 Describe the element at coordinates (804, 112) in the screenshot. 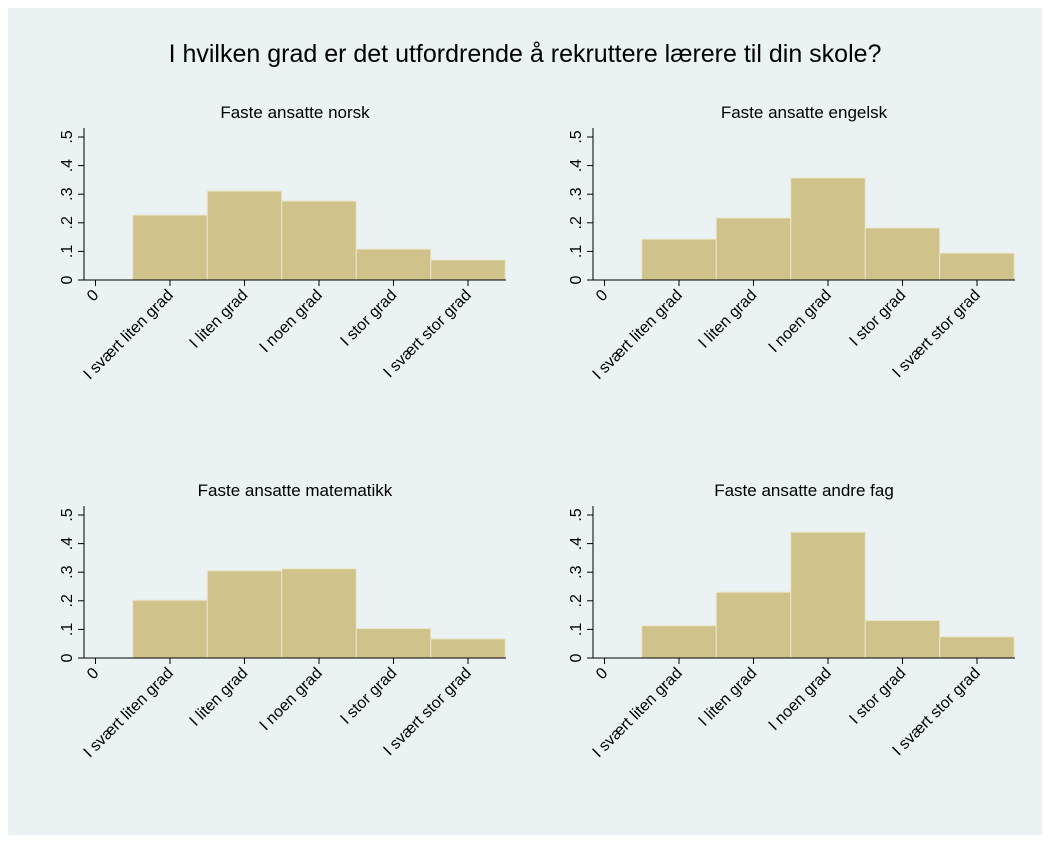

I see `panel-title: Faste ansatte engelsk` at that location.